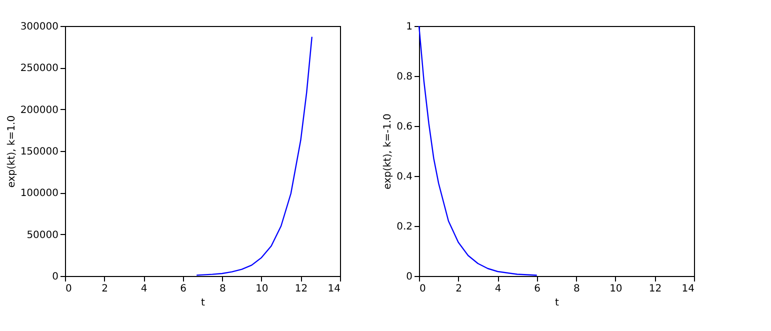  What do you see at coordinates (39, 110) in the screenshot?
I see `y-tick-label: 200000` at bounding box center [39, 110].